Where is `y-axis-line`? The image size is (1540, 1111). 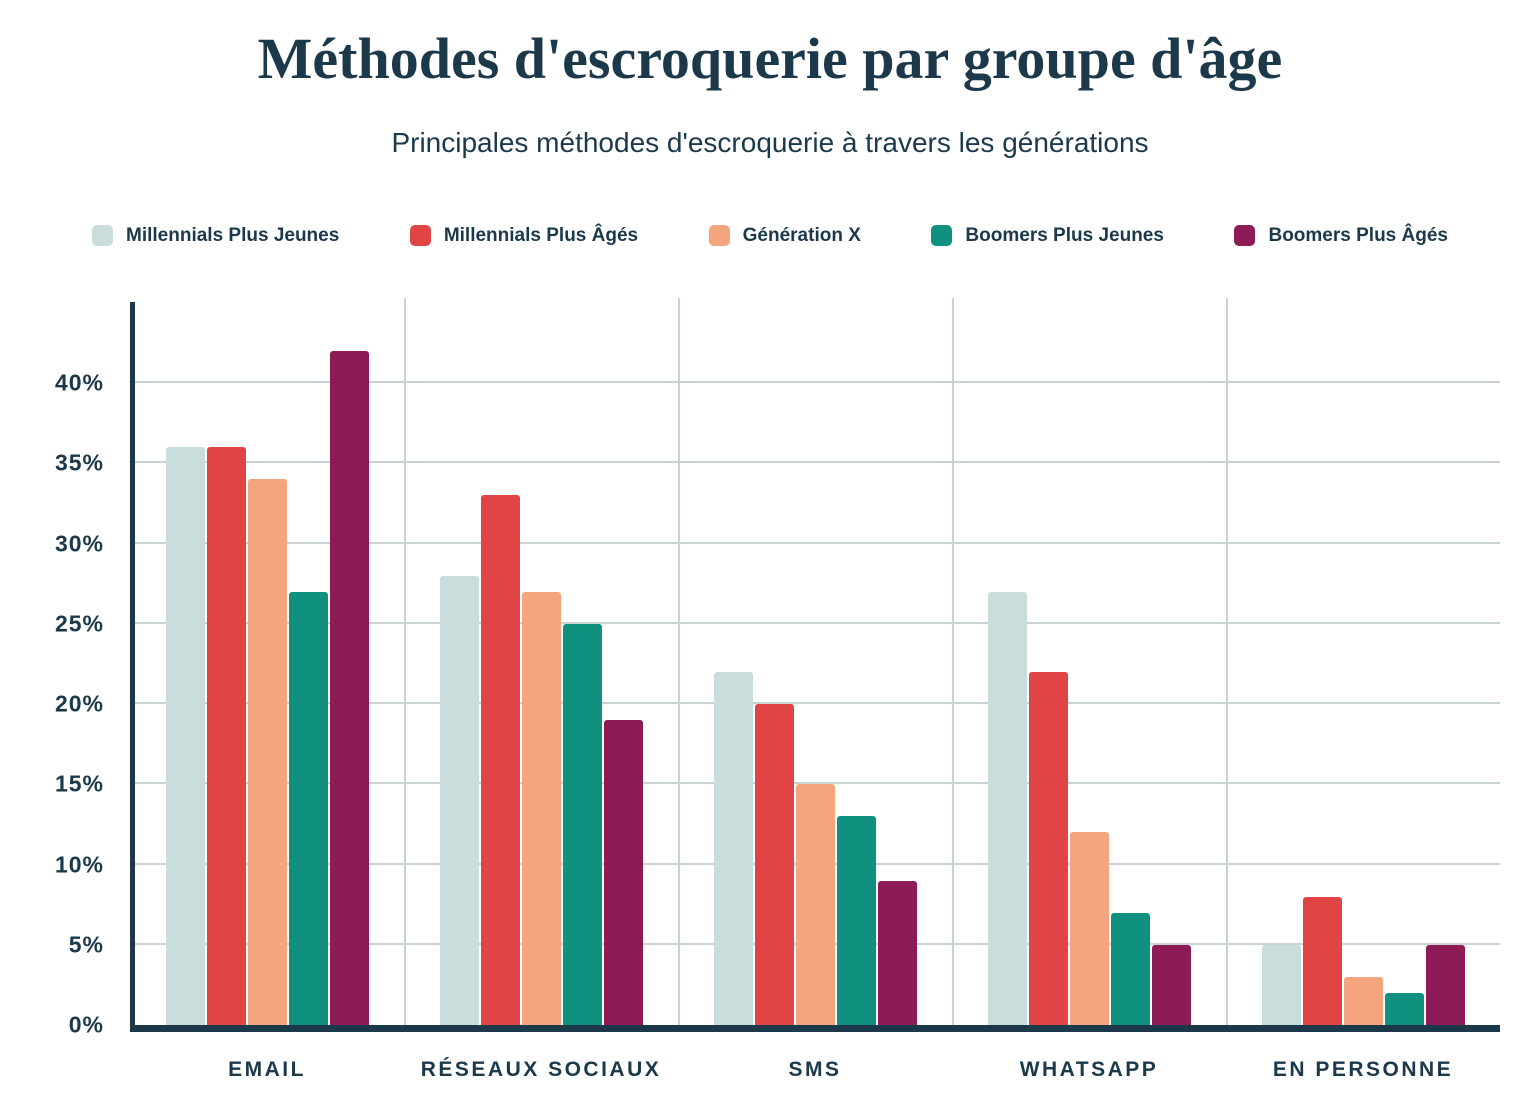 y-axis-line is located at coordinates (132, 663).